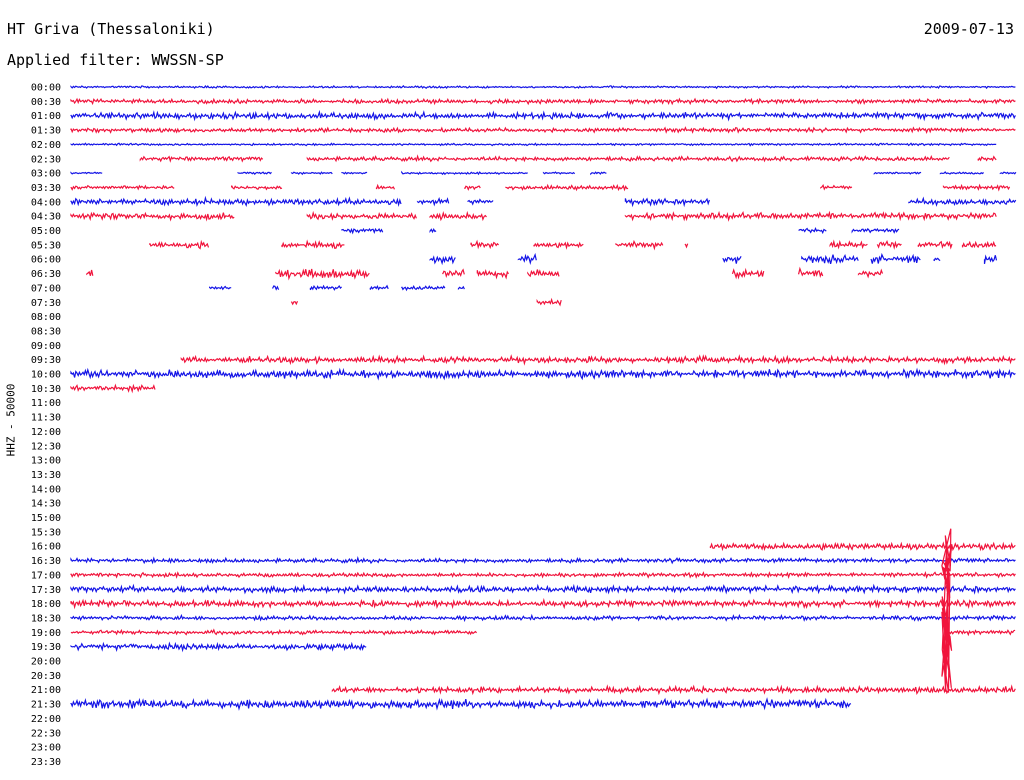  Describe the element at coordinates (111, 29) in the screenshot. I see `station-title: HT Griva (Thessaloniki)` at that location.